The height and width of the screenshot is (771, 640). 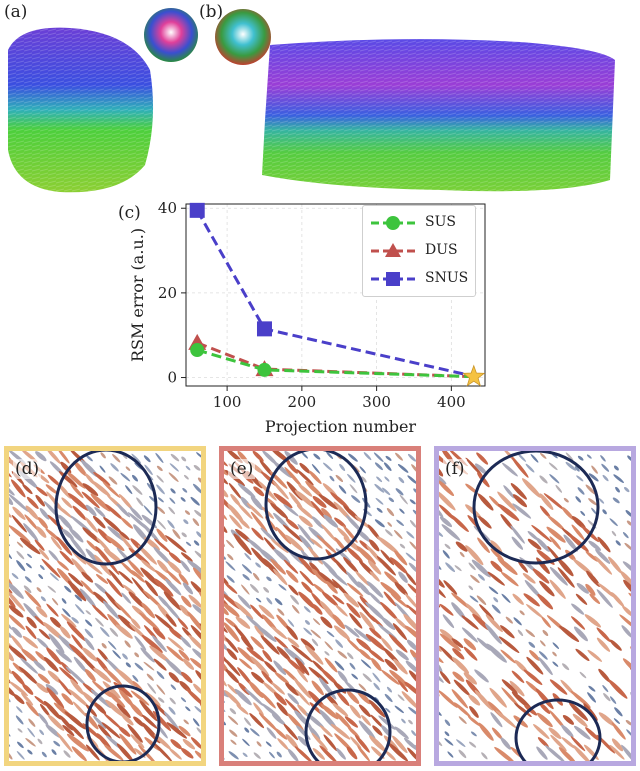 What do you see at coordinates (341, 426) in the screenshot?
I see `x-axis-label: Projection number` at bounding box center [341, 426].